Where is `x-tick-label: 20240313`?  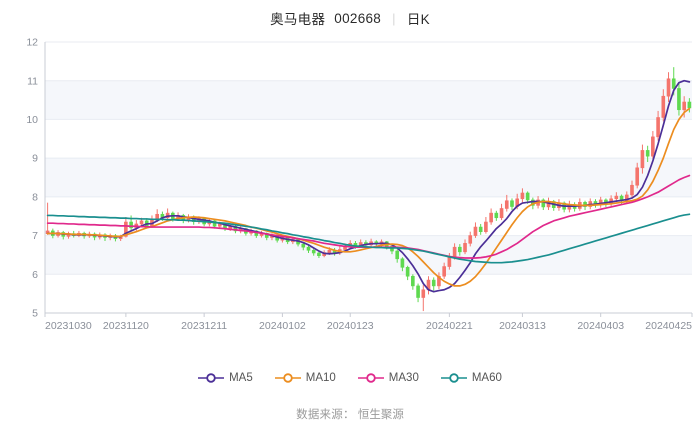
x-tick-label: 20240313 is located at coordinates (522, 326).